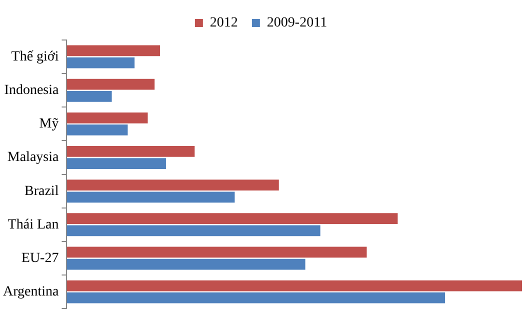 This screenshot has height=320, width=530. What do you see at coordinates (35, 56) in the screenshot?
I see `y-tick-label: Thế giới` at bounding box center [35, 56].